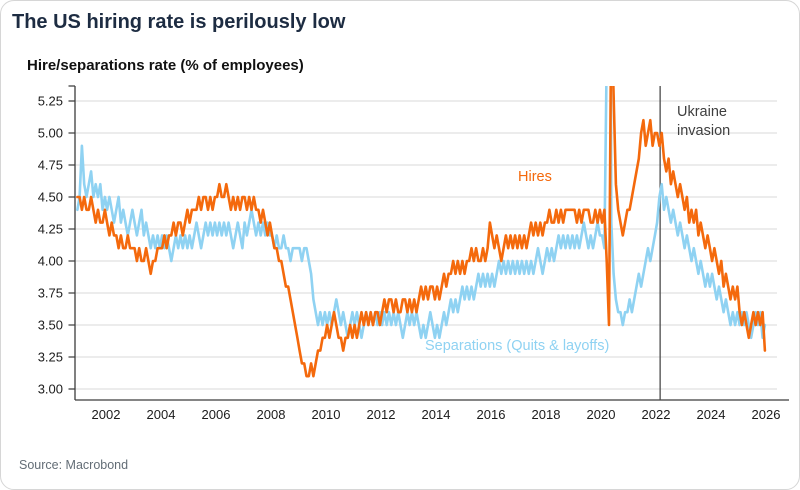  What do you see at coordinates (50, 101) in the screenshot?
I see `y-tick-label: 5.25` at bounding box center [50, 101].